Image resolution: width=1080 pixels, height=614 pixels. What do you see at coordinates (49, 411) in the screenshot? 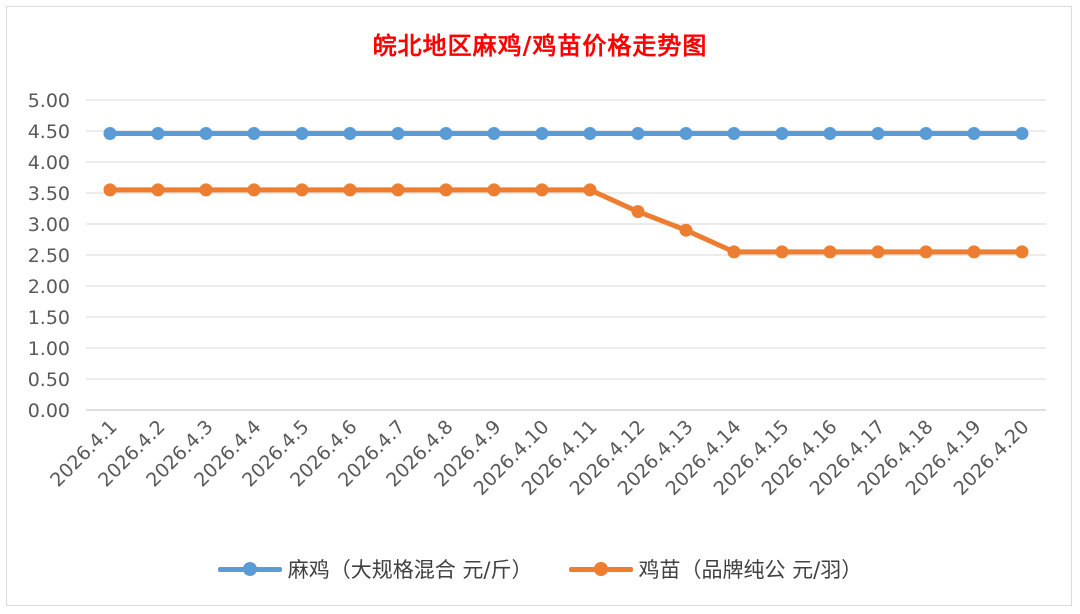
I see `y-tick-label: 0.00` at bounding box center [49, 411].